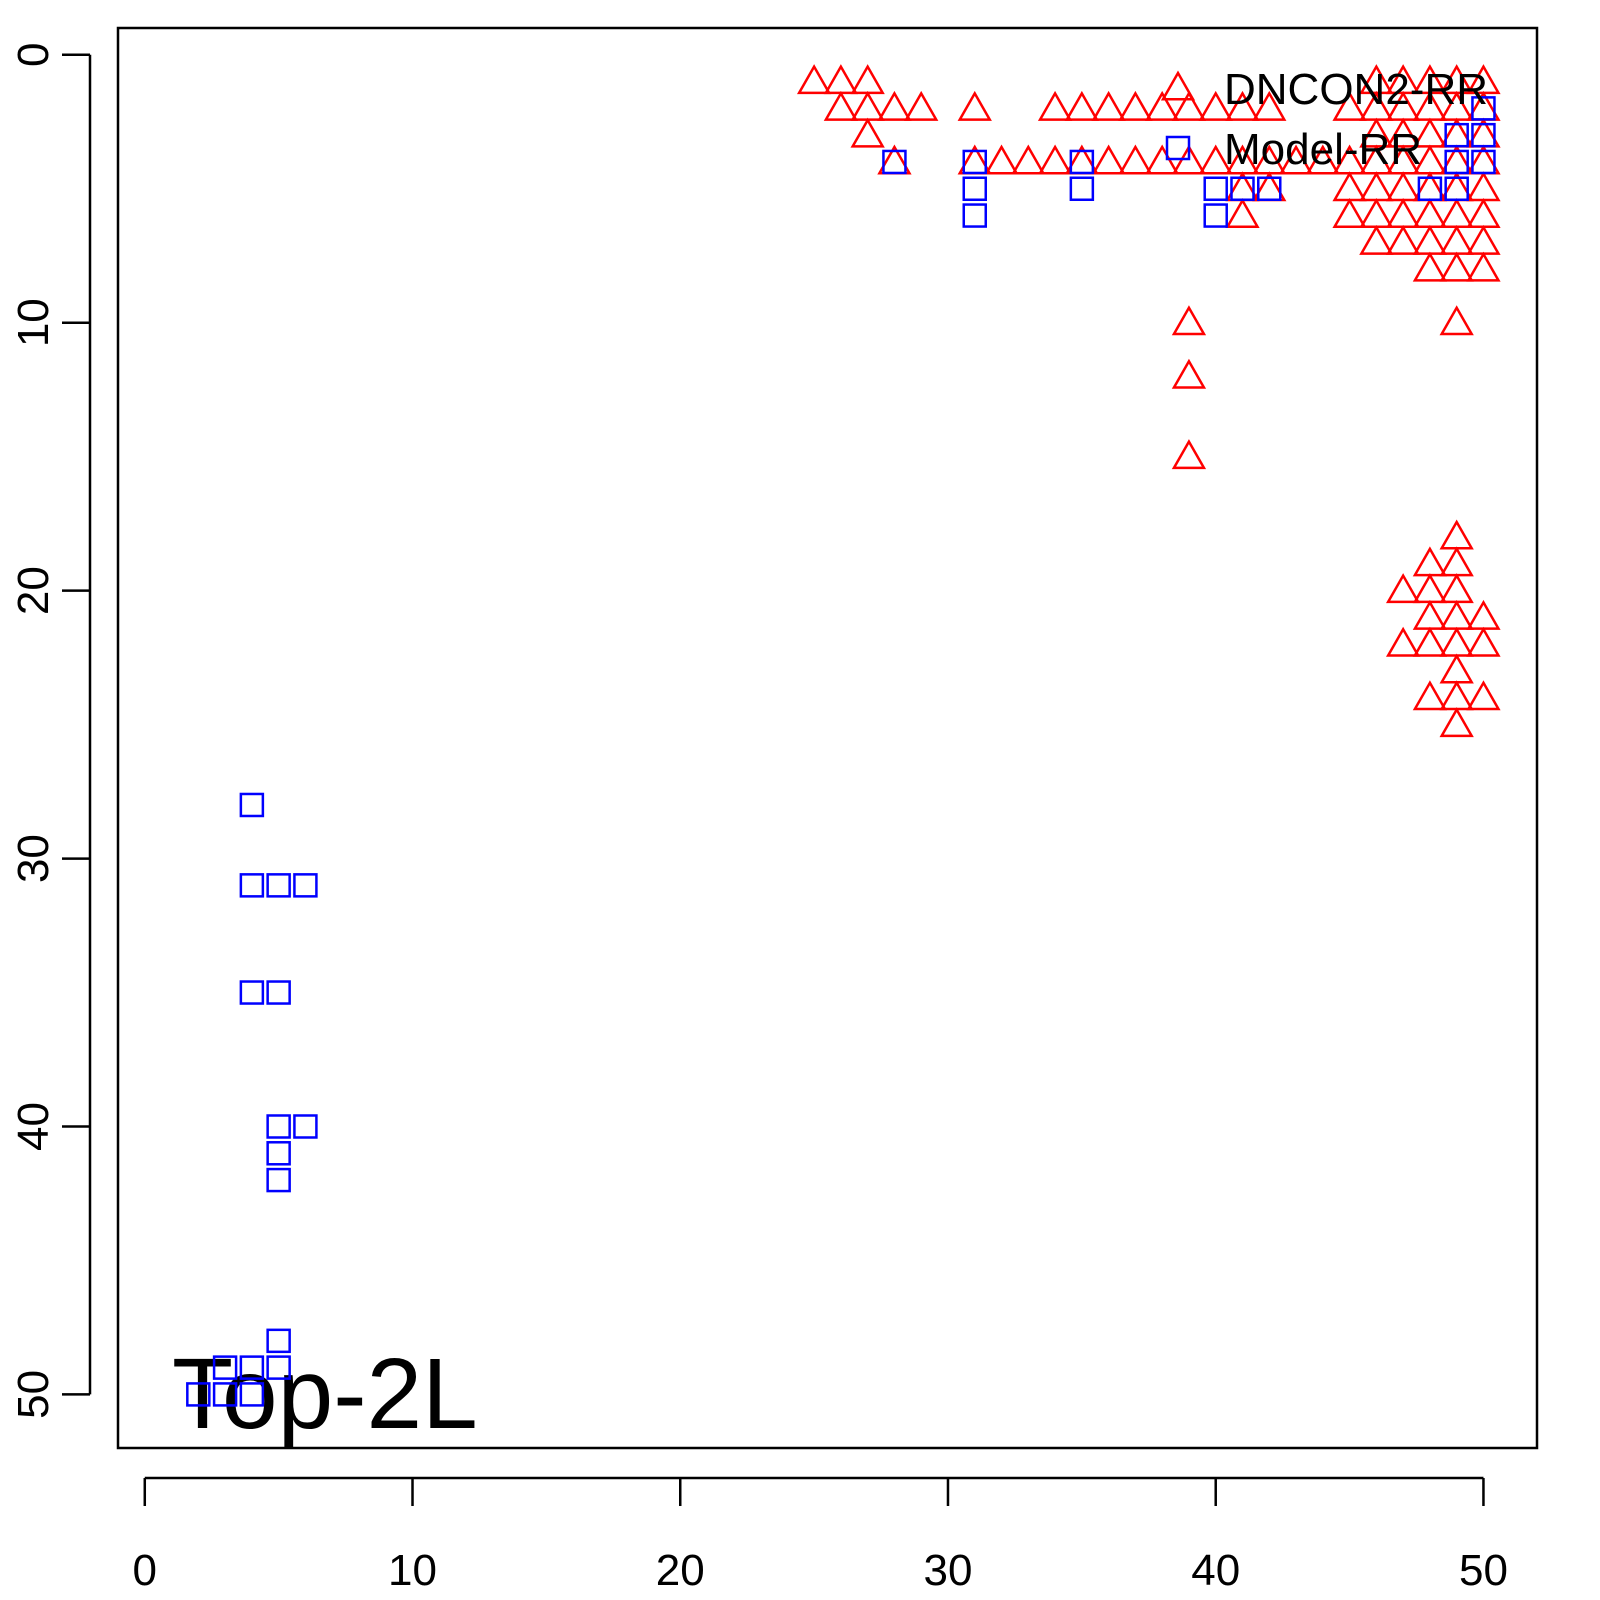 Image resolution: width=1600 pixels, height=1600 pixels. Describe the element at coordinates (33, 590) in the screenshot. I see `y-tick-label: 20` at that location.